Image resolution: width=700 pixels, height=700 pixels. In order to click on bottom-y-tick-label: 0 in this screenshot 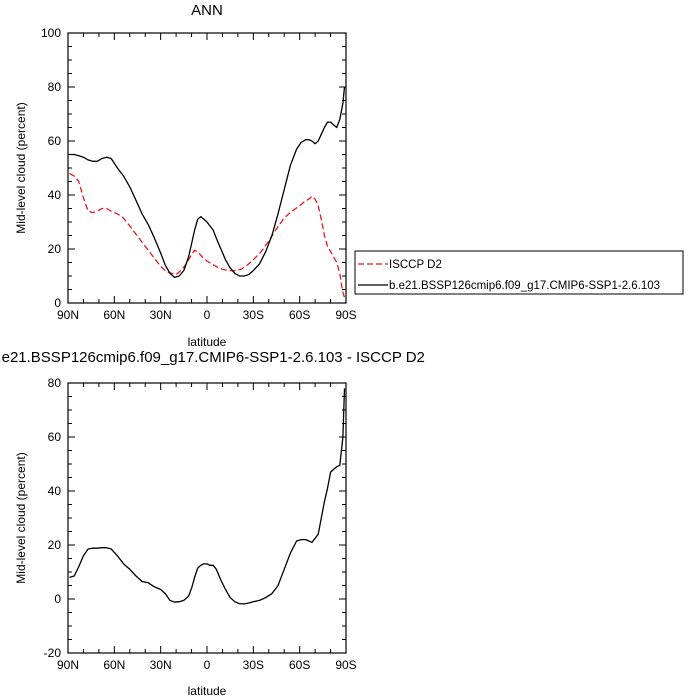, I will do `click(57, 599)`.